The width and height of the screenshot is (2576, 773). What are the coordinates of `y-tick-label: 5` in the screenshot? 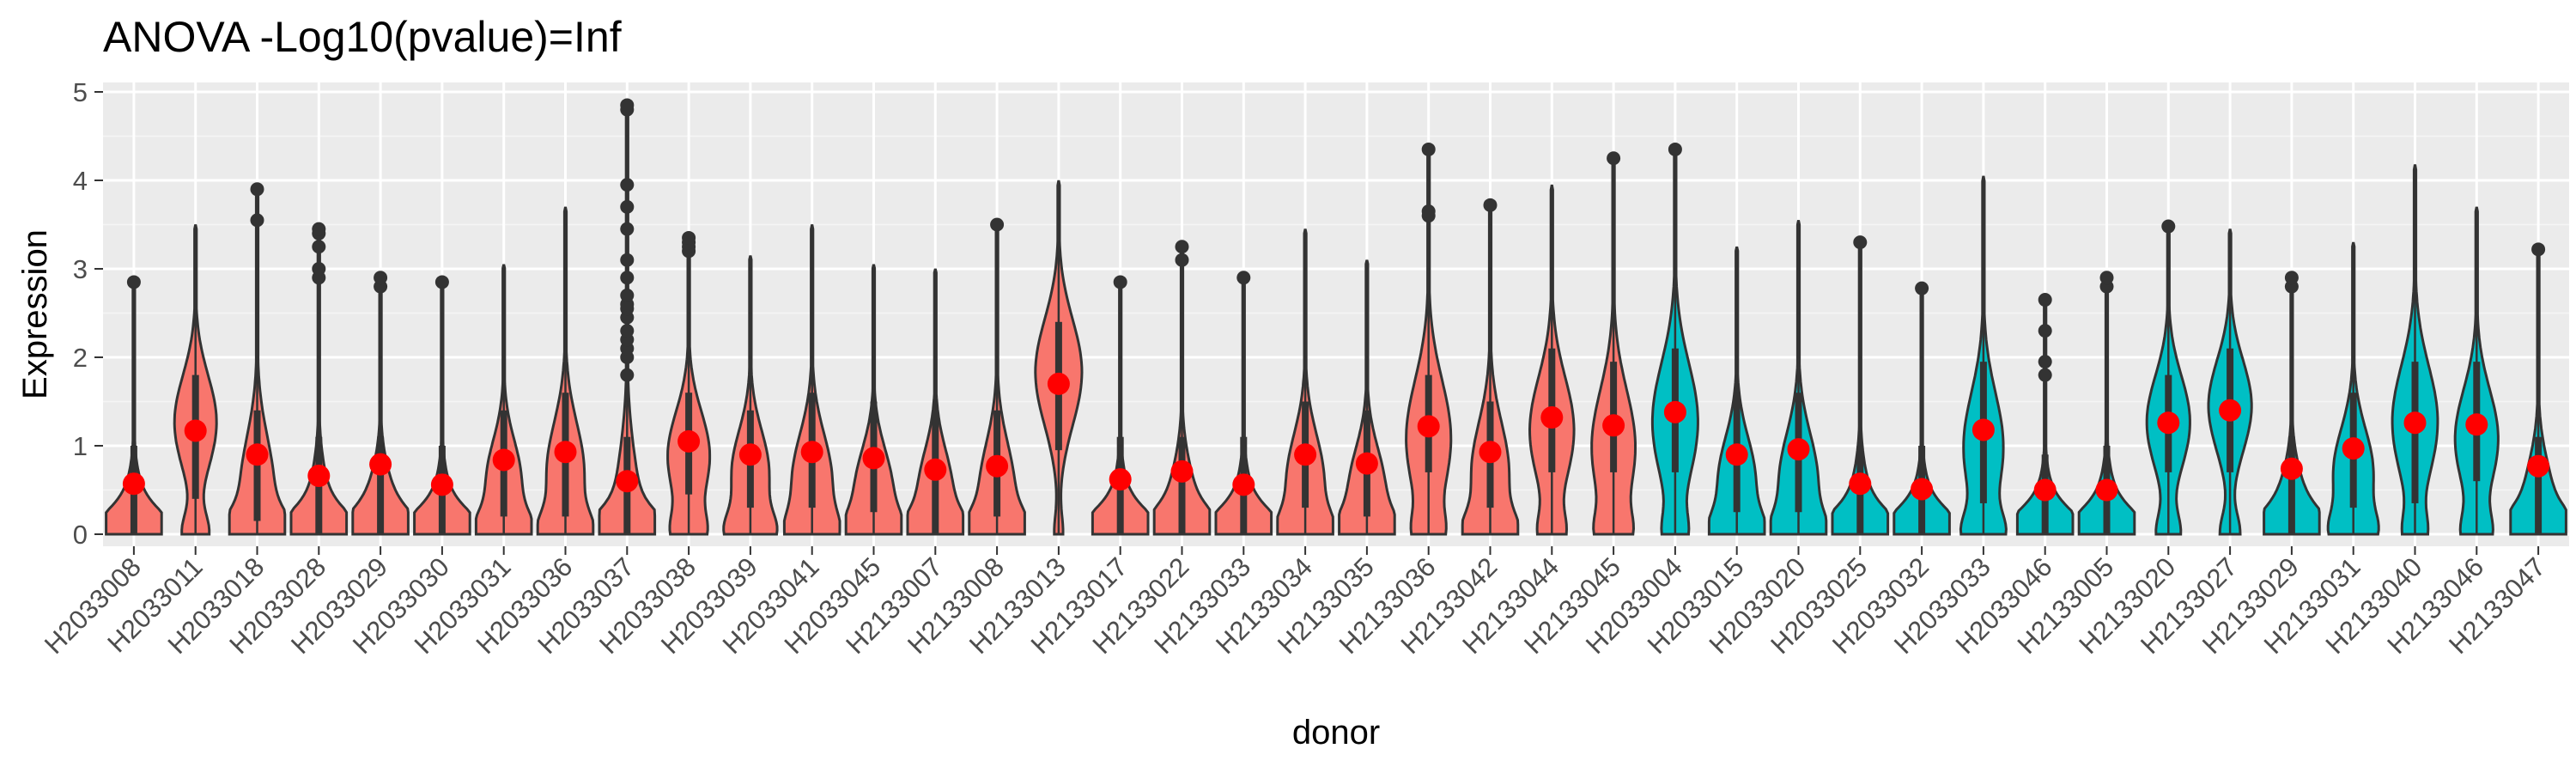 It's located at (80, 92).